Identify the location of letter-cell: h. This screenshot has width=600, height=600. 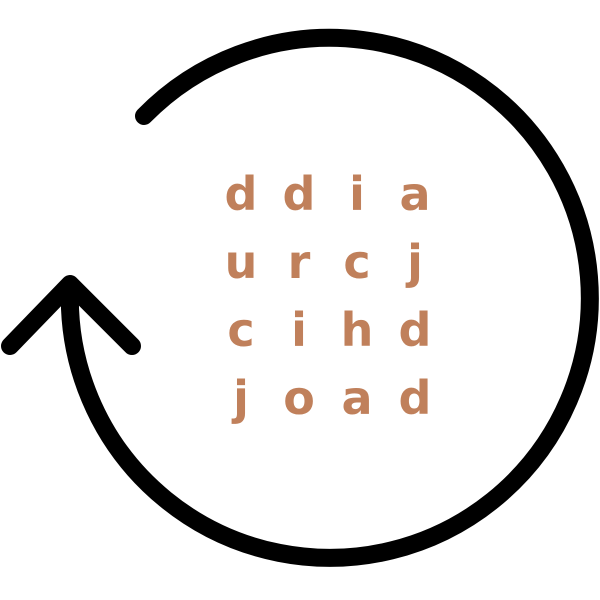
(357, 330).